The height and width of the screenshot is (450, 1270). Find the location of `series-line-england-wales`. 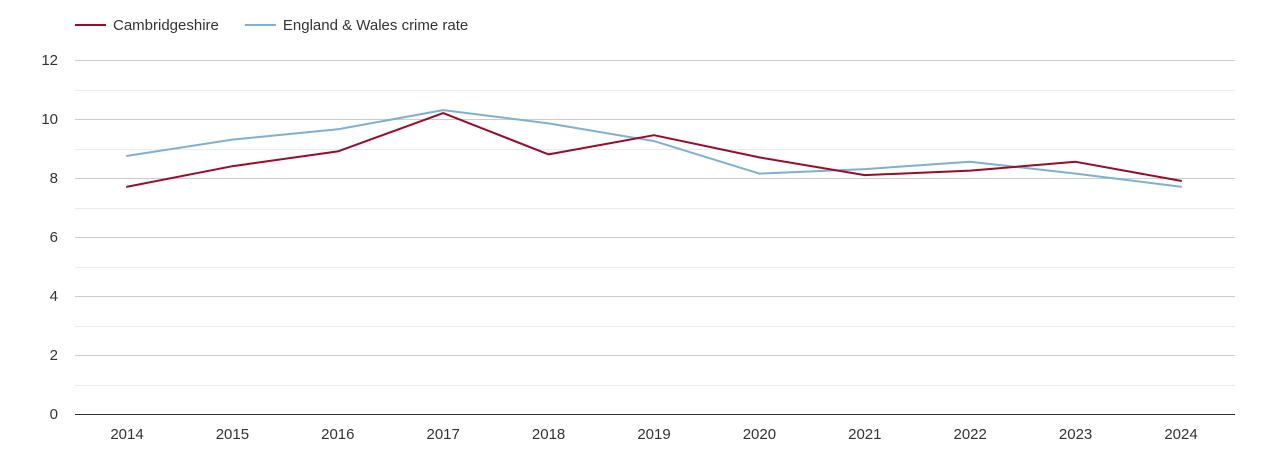

series-line-england-wales is located at coordinates (654, 148).